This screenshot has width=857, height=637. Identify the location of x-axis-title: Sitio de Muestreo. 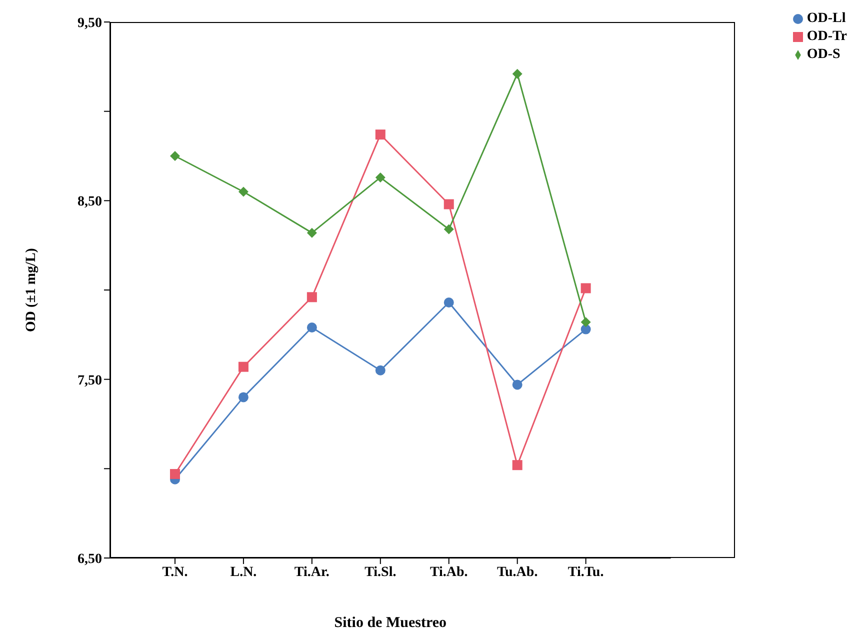
(390, 623).